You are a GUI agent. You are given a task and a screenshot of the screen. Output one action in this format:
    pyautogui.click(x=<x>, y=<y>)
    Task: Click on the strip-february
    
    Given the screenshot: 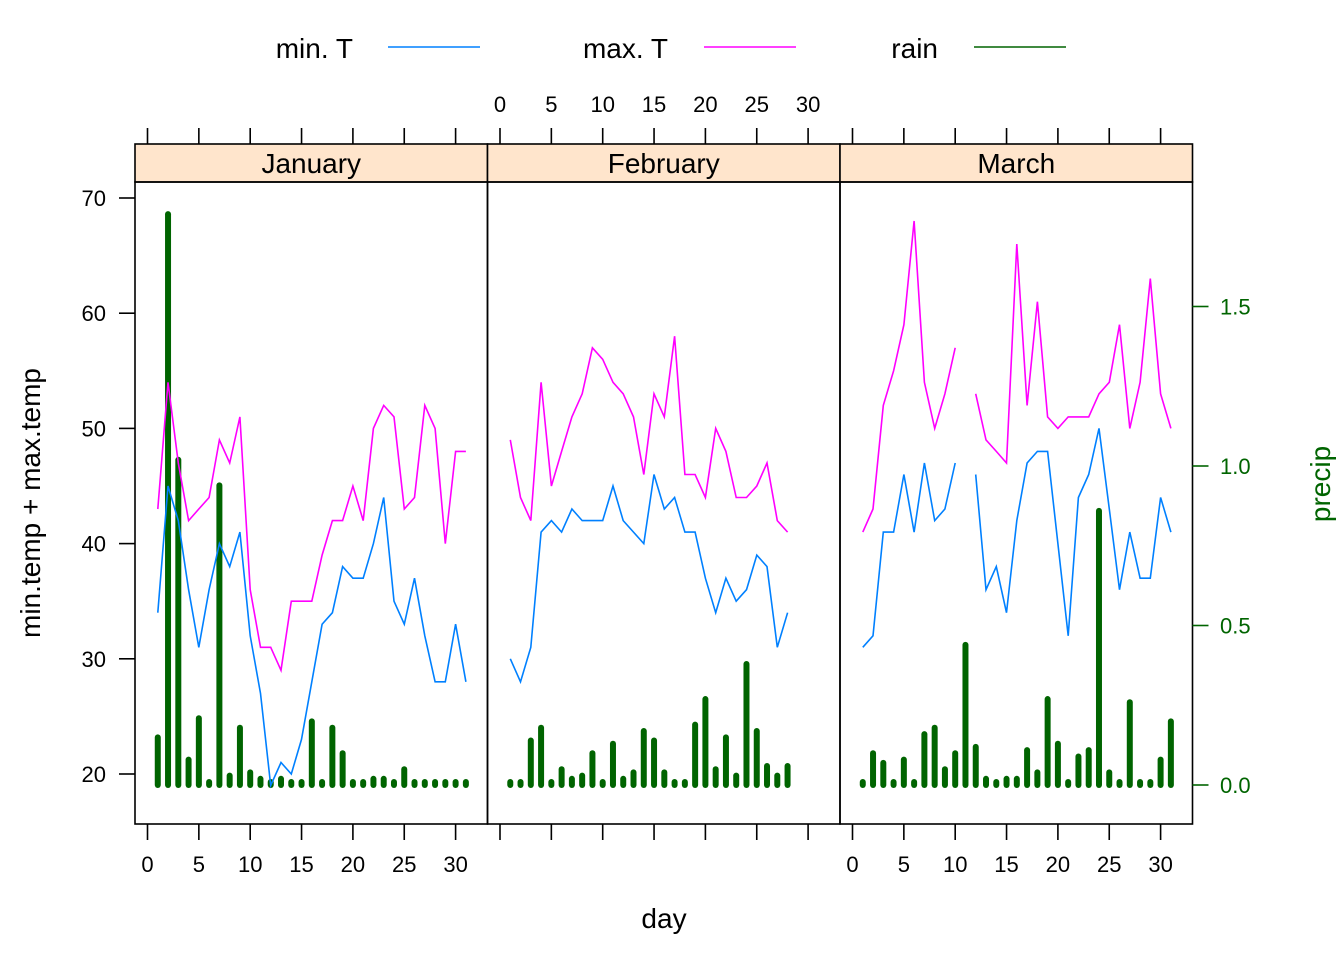 What is the action you would take?
    pyautogui.click(x=663, y=163)
    